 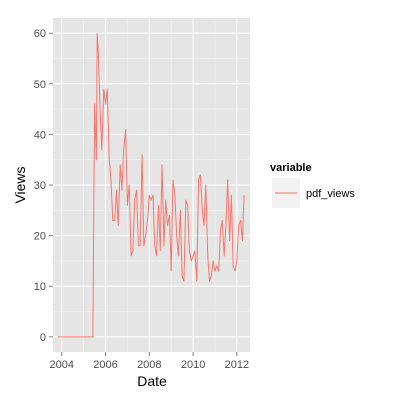 What do you see at coordinates (152, 381) in the screenshot?
I see `x-axis-title: Date` at bounding box center [152, 381].